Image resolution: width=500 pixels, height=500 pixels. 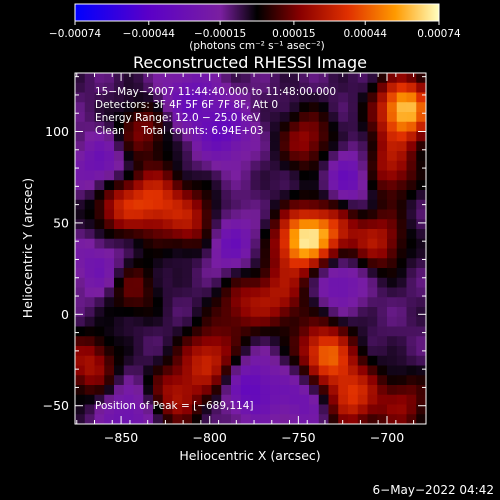 I want to click on y-tick-label: 50, so click(x=61, y=222).